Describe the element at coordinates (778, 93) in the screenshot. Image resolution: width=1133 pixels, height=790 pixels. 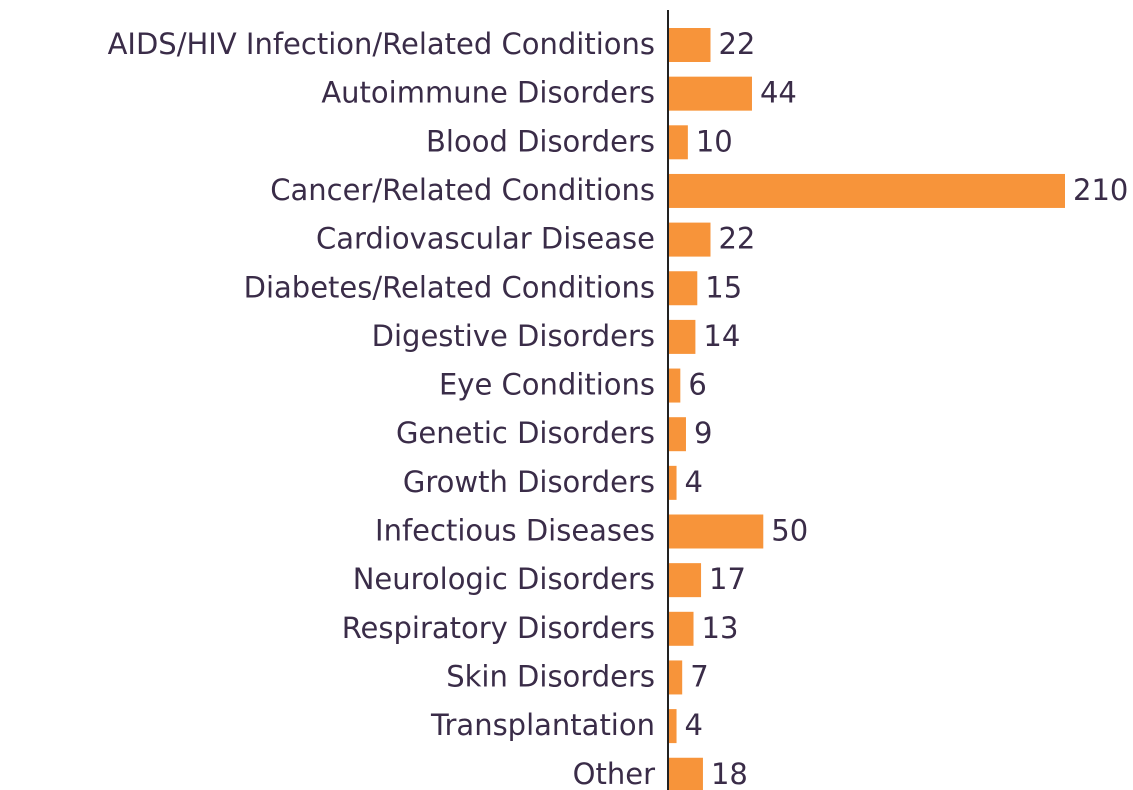
I see `value-label: 44` at that location.